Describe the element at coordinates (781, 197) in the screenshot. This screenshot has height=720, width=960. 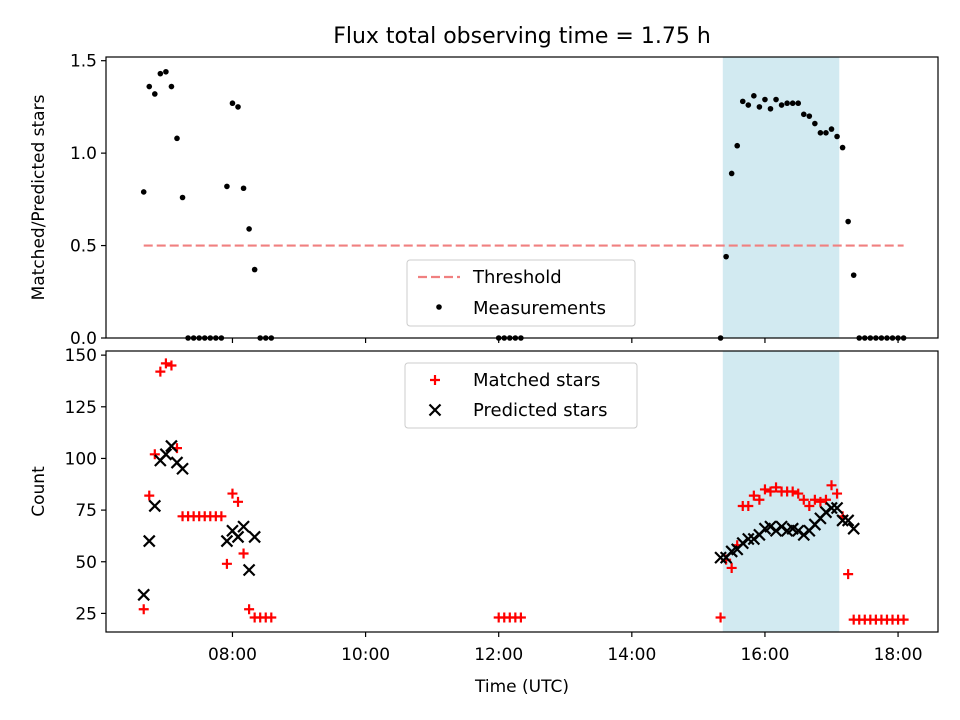
I see `highlight-span` at that location.